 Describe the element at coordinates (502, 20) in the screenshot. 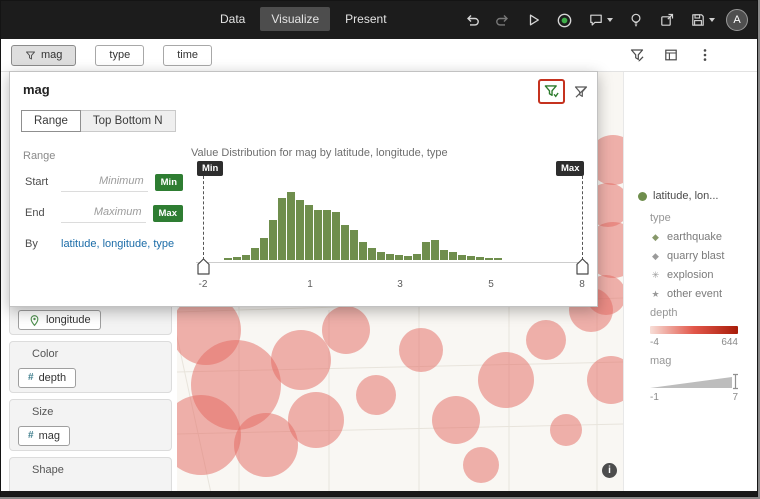

I see `redo-icon` at that location.